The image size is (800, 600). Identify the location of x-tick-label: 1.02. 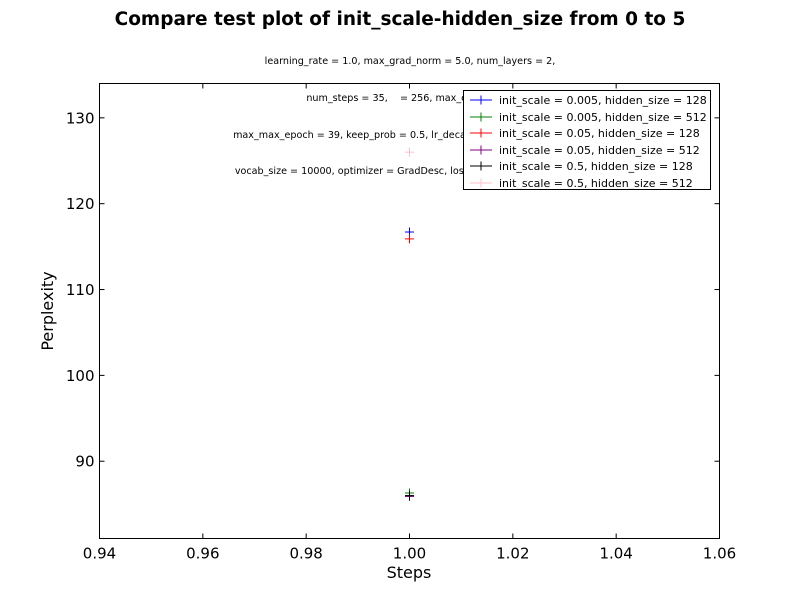
(512, 554).